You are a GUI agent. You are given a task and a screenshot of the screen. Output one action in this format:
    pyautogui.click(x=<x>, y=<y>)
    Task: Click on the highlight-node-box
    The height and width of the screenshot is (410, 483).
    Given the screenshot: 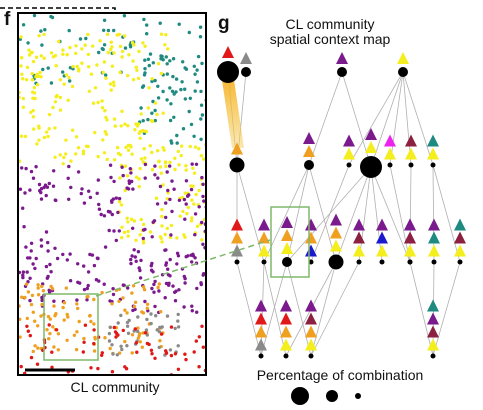 What is the action you would take?
    pyautogui.click(x=290, y=242)
    